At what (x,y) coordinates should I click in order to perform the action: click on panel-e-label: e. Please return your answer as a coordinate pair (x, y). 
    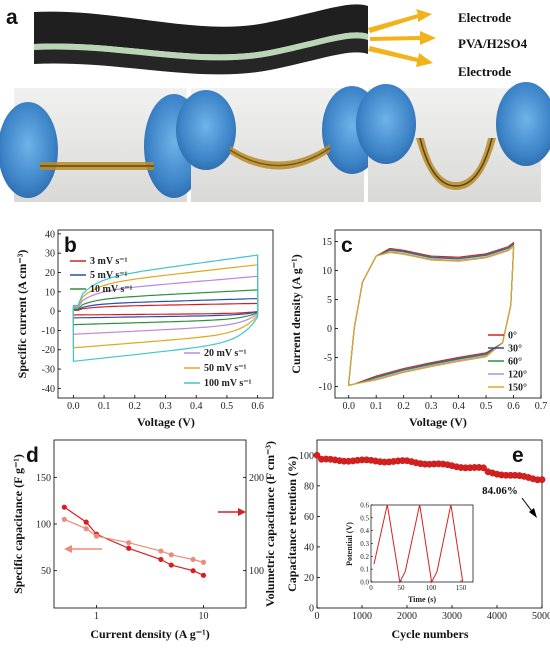
    Looking at the image, I should click on (518, 455).